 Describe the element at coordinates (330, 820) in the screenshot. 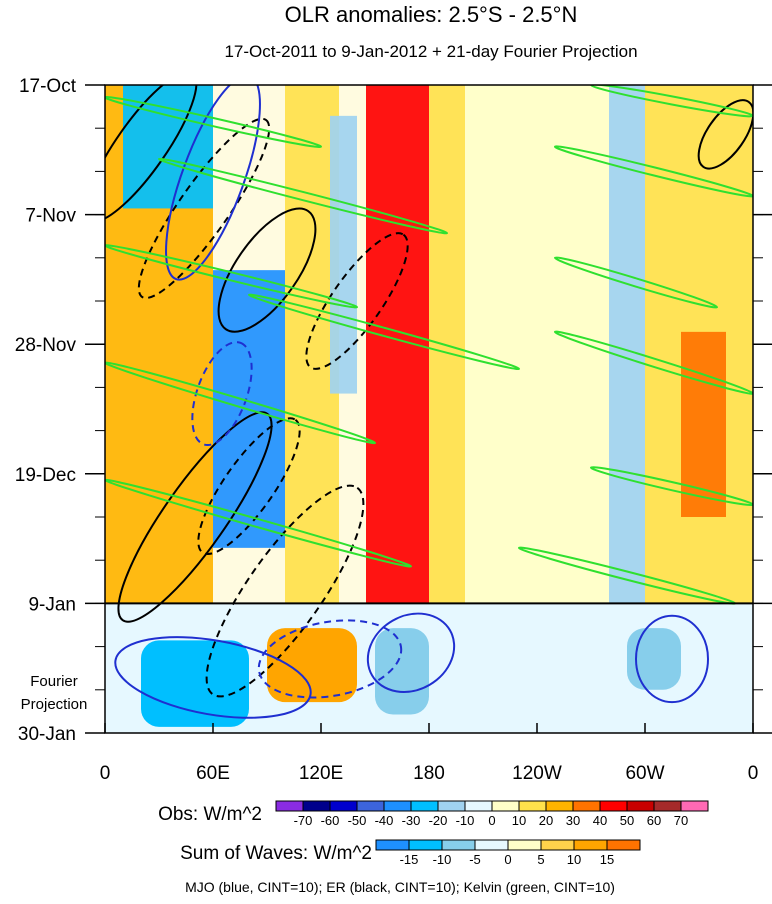

I see `obs-level-1: -60` at that location.